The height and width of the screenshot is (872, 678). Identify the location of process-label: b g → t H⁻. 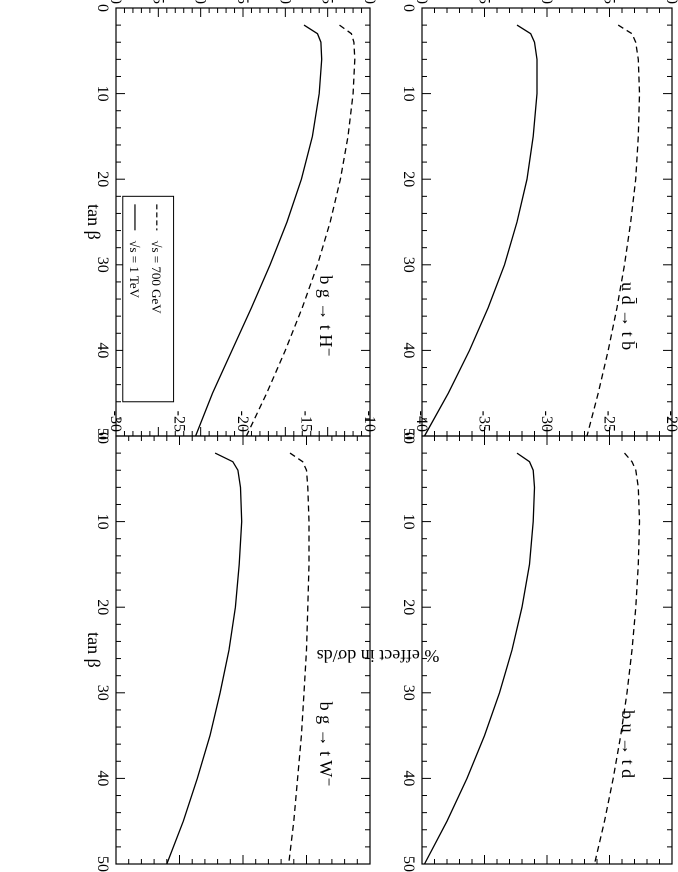
(326, 316).